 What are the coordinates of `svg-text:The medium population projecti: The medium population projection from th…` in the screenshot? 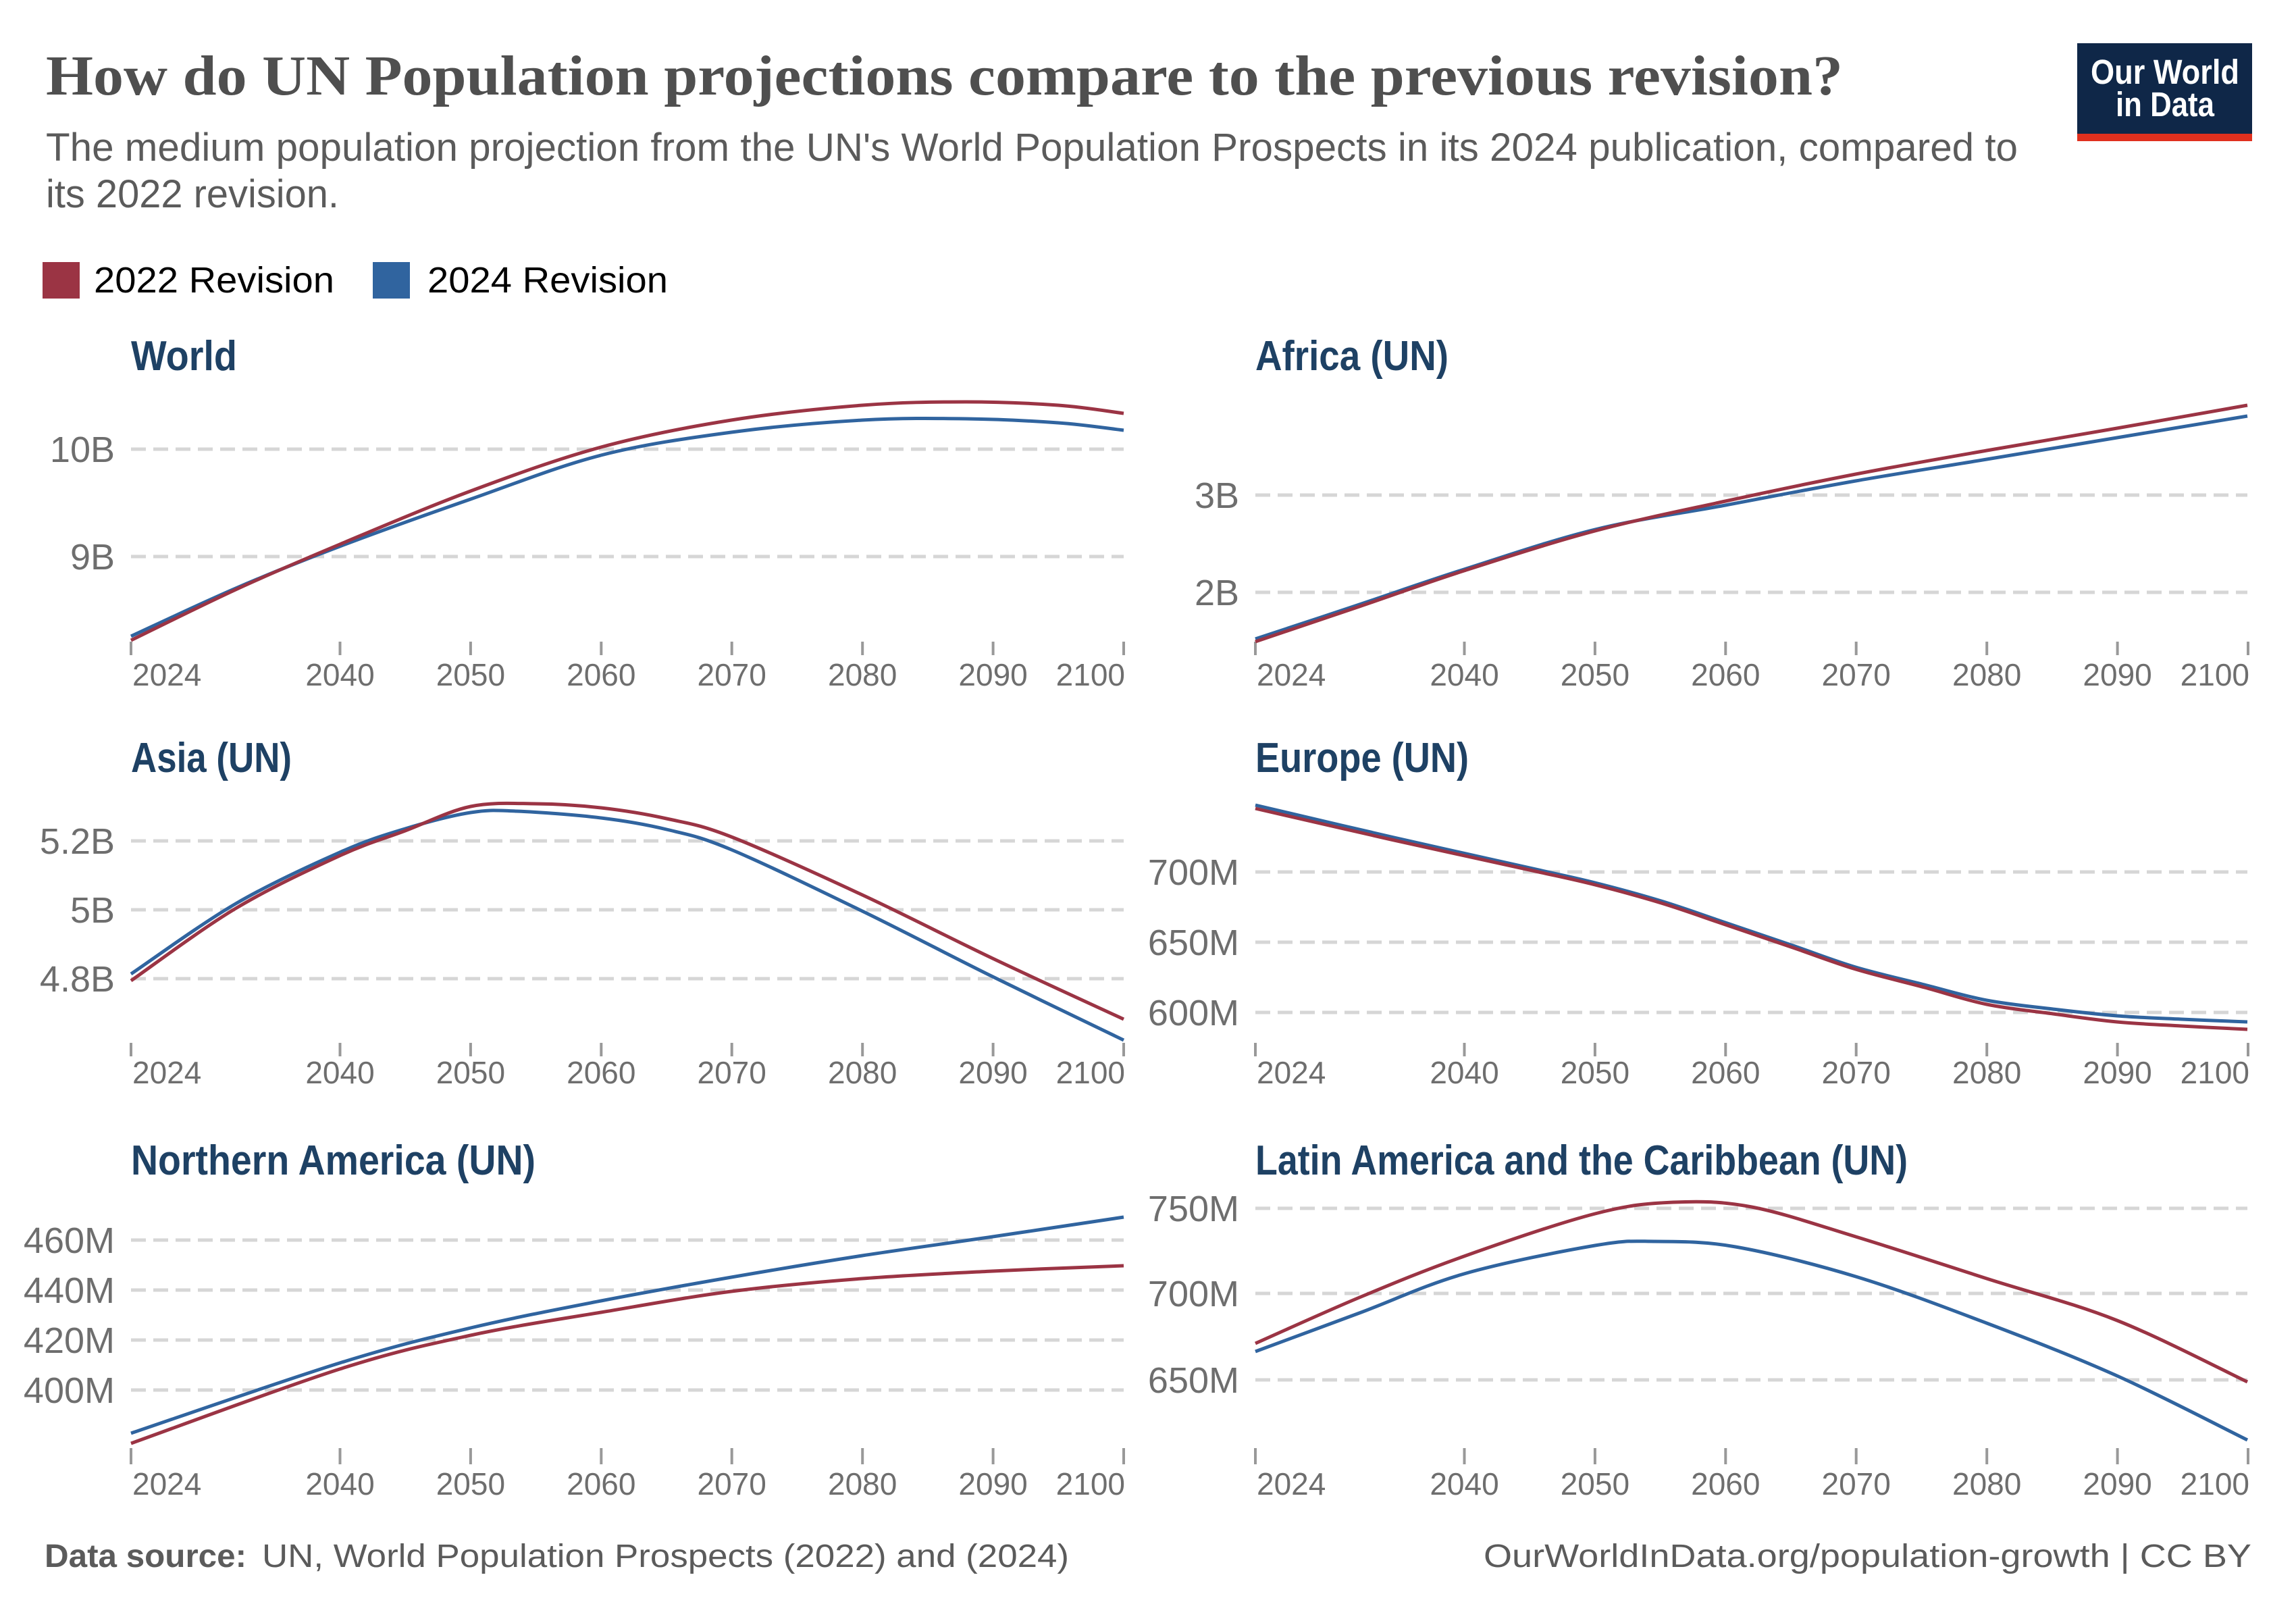 It's located at (1032, 148).